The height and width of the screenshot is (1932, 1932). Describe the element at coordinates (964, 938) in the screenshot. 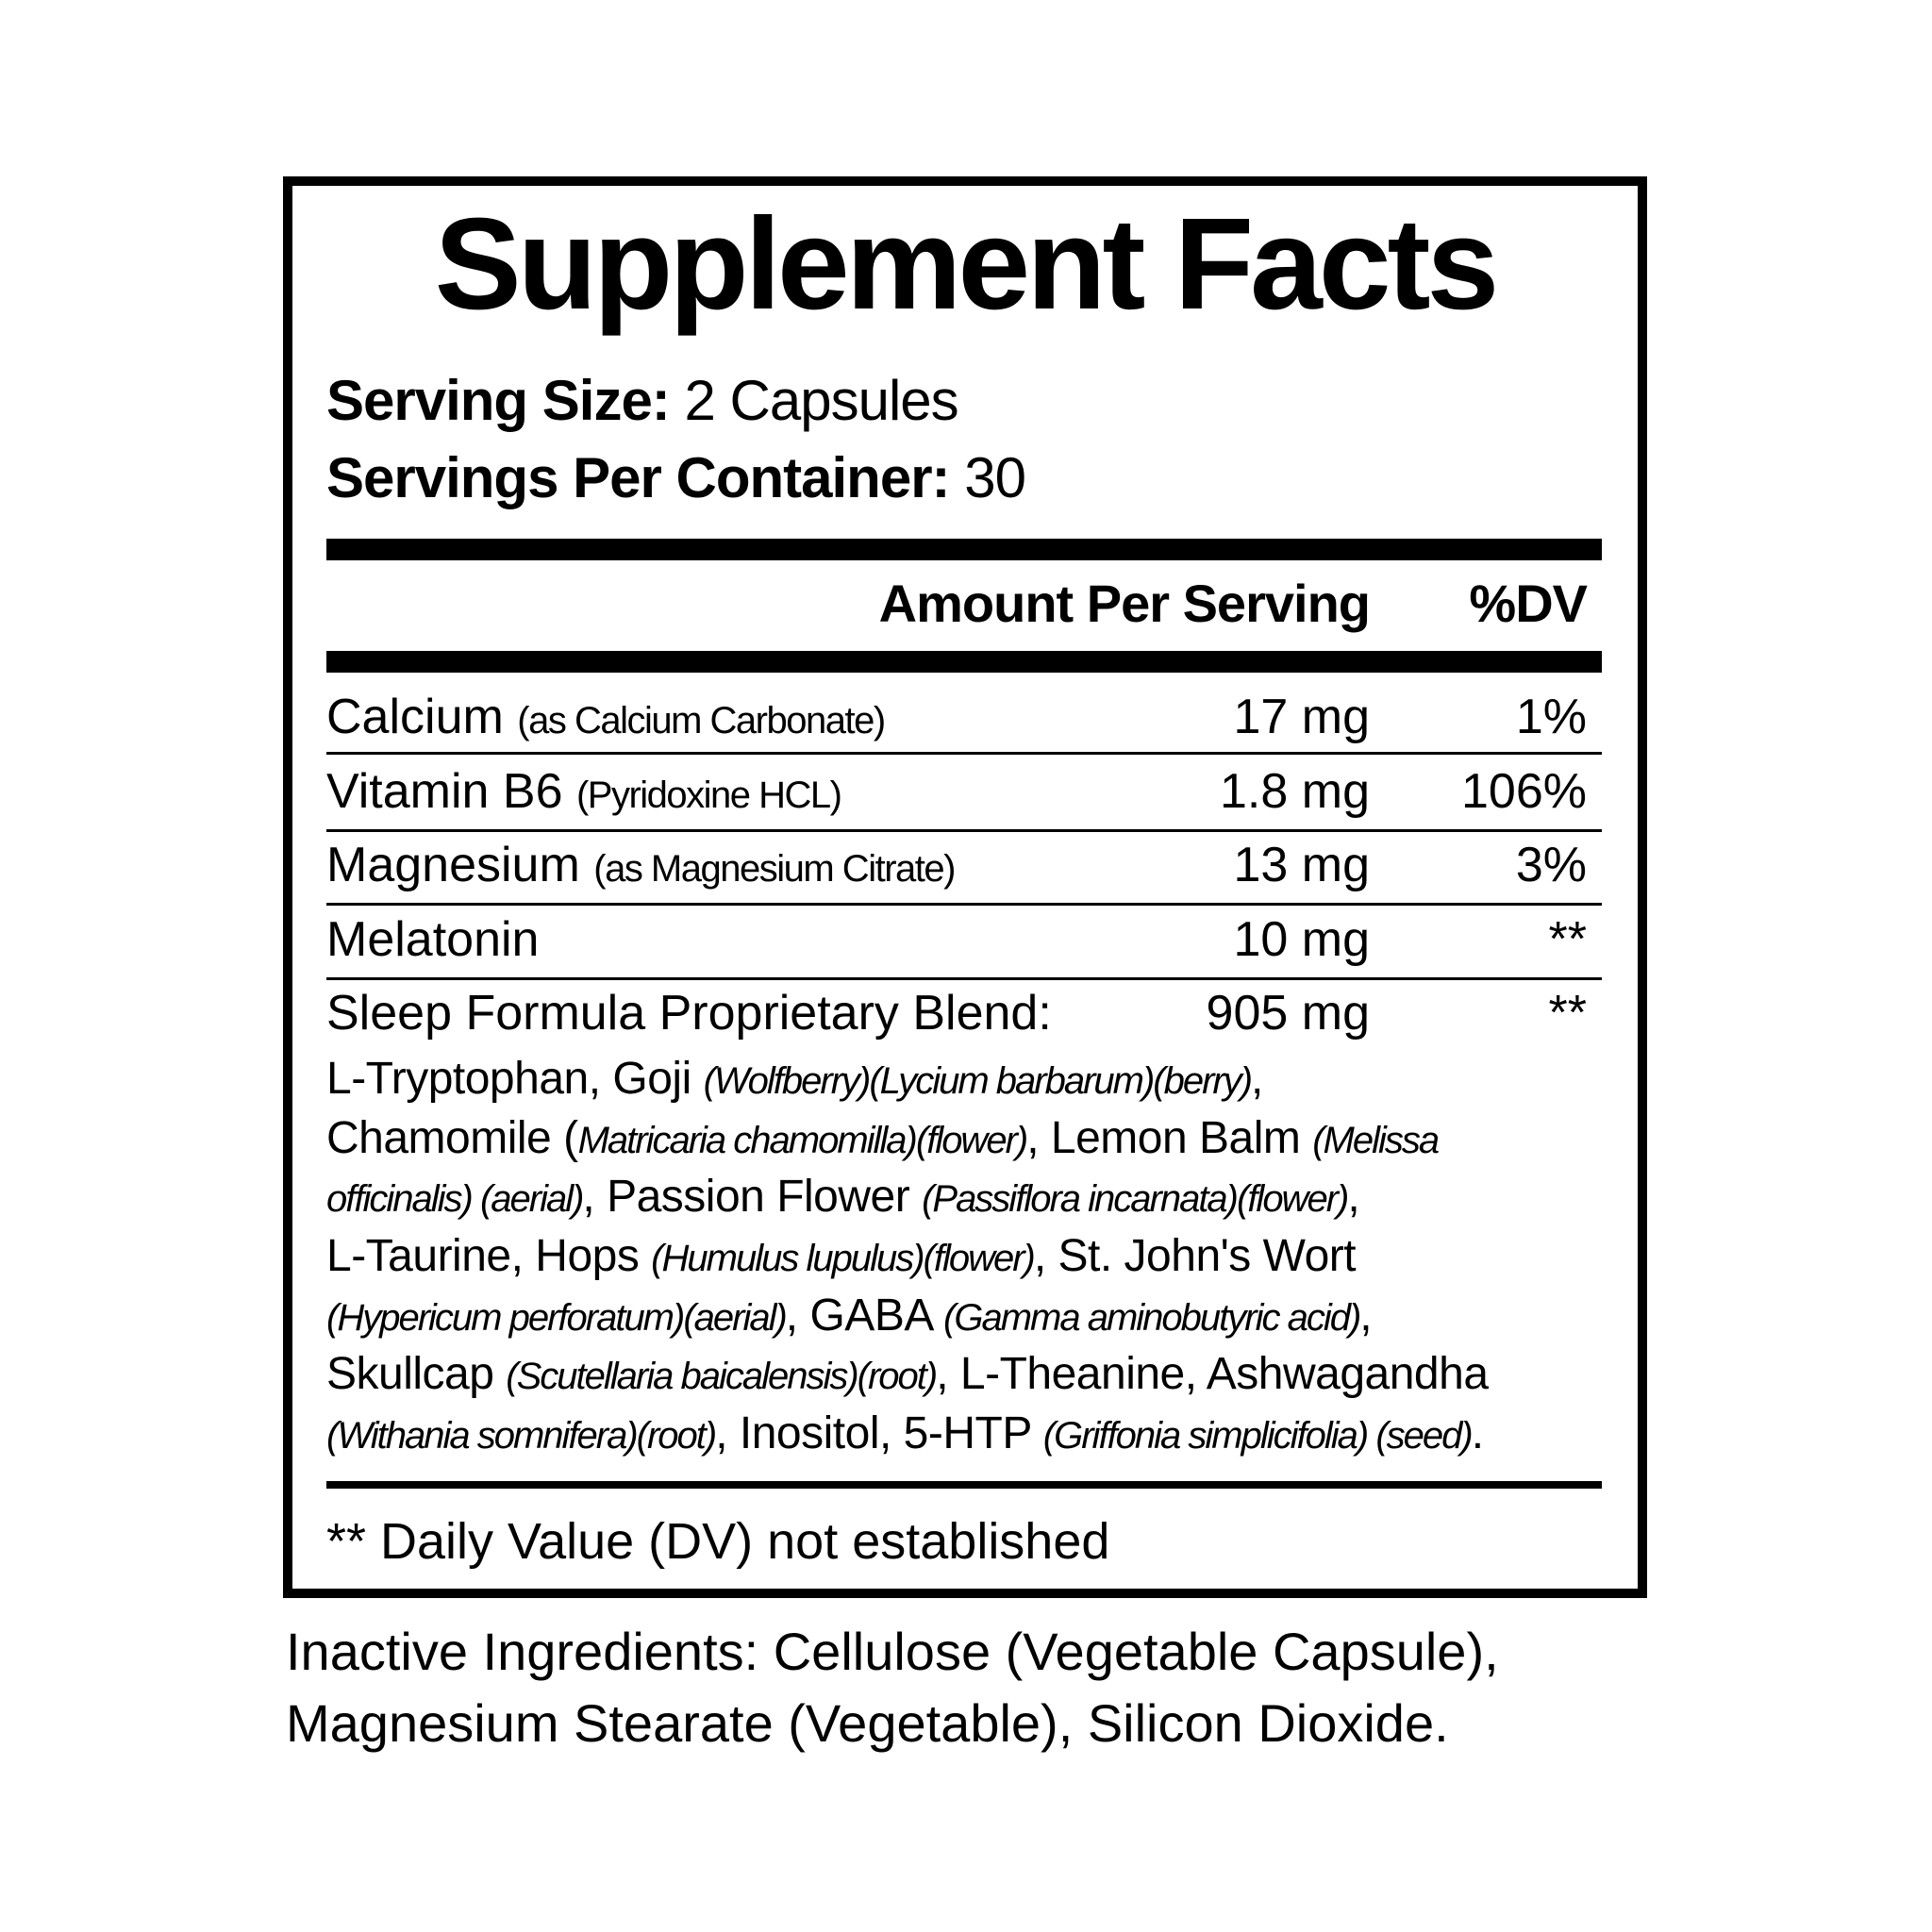

I see `nutrient-row: Melatonin 10 mg **` at that location.